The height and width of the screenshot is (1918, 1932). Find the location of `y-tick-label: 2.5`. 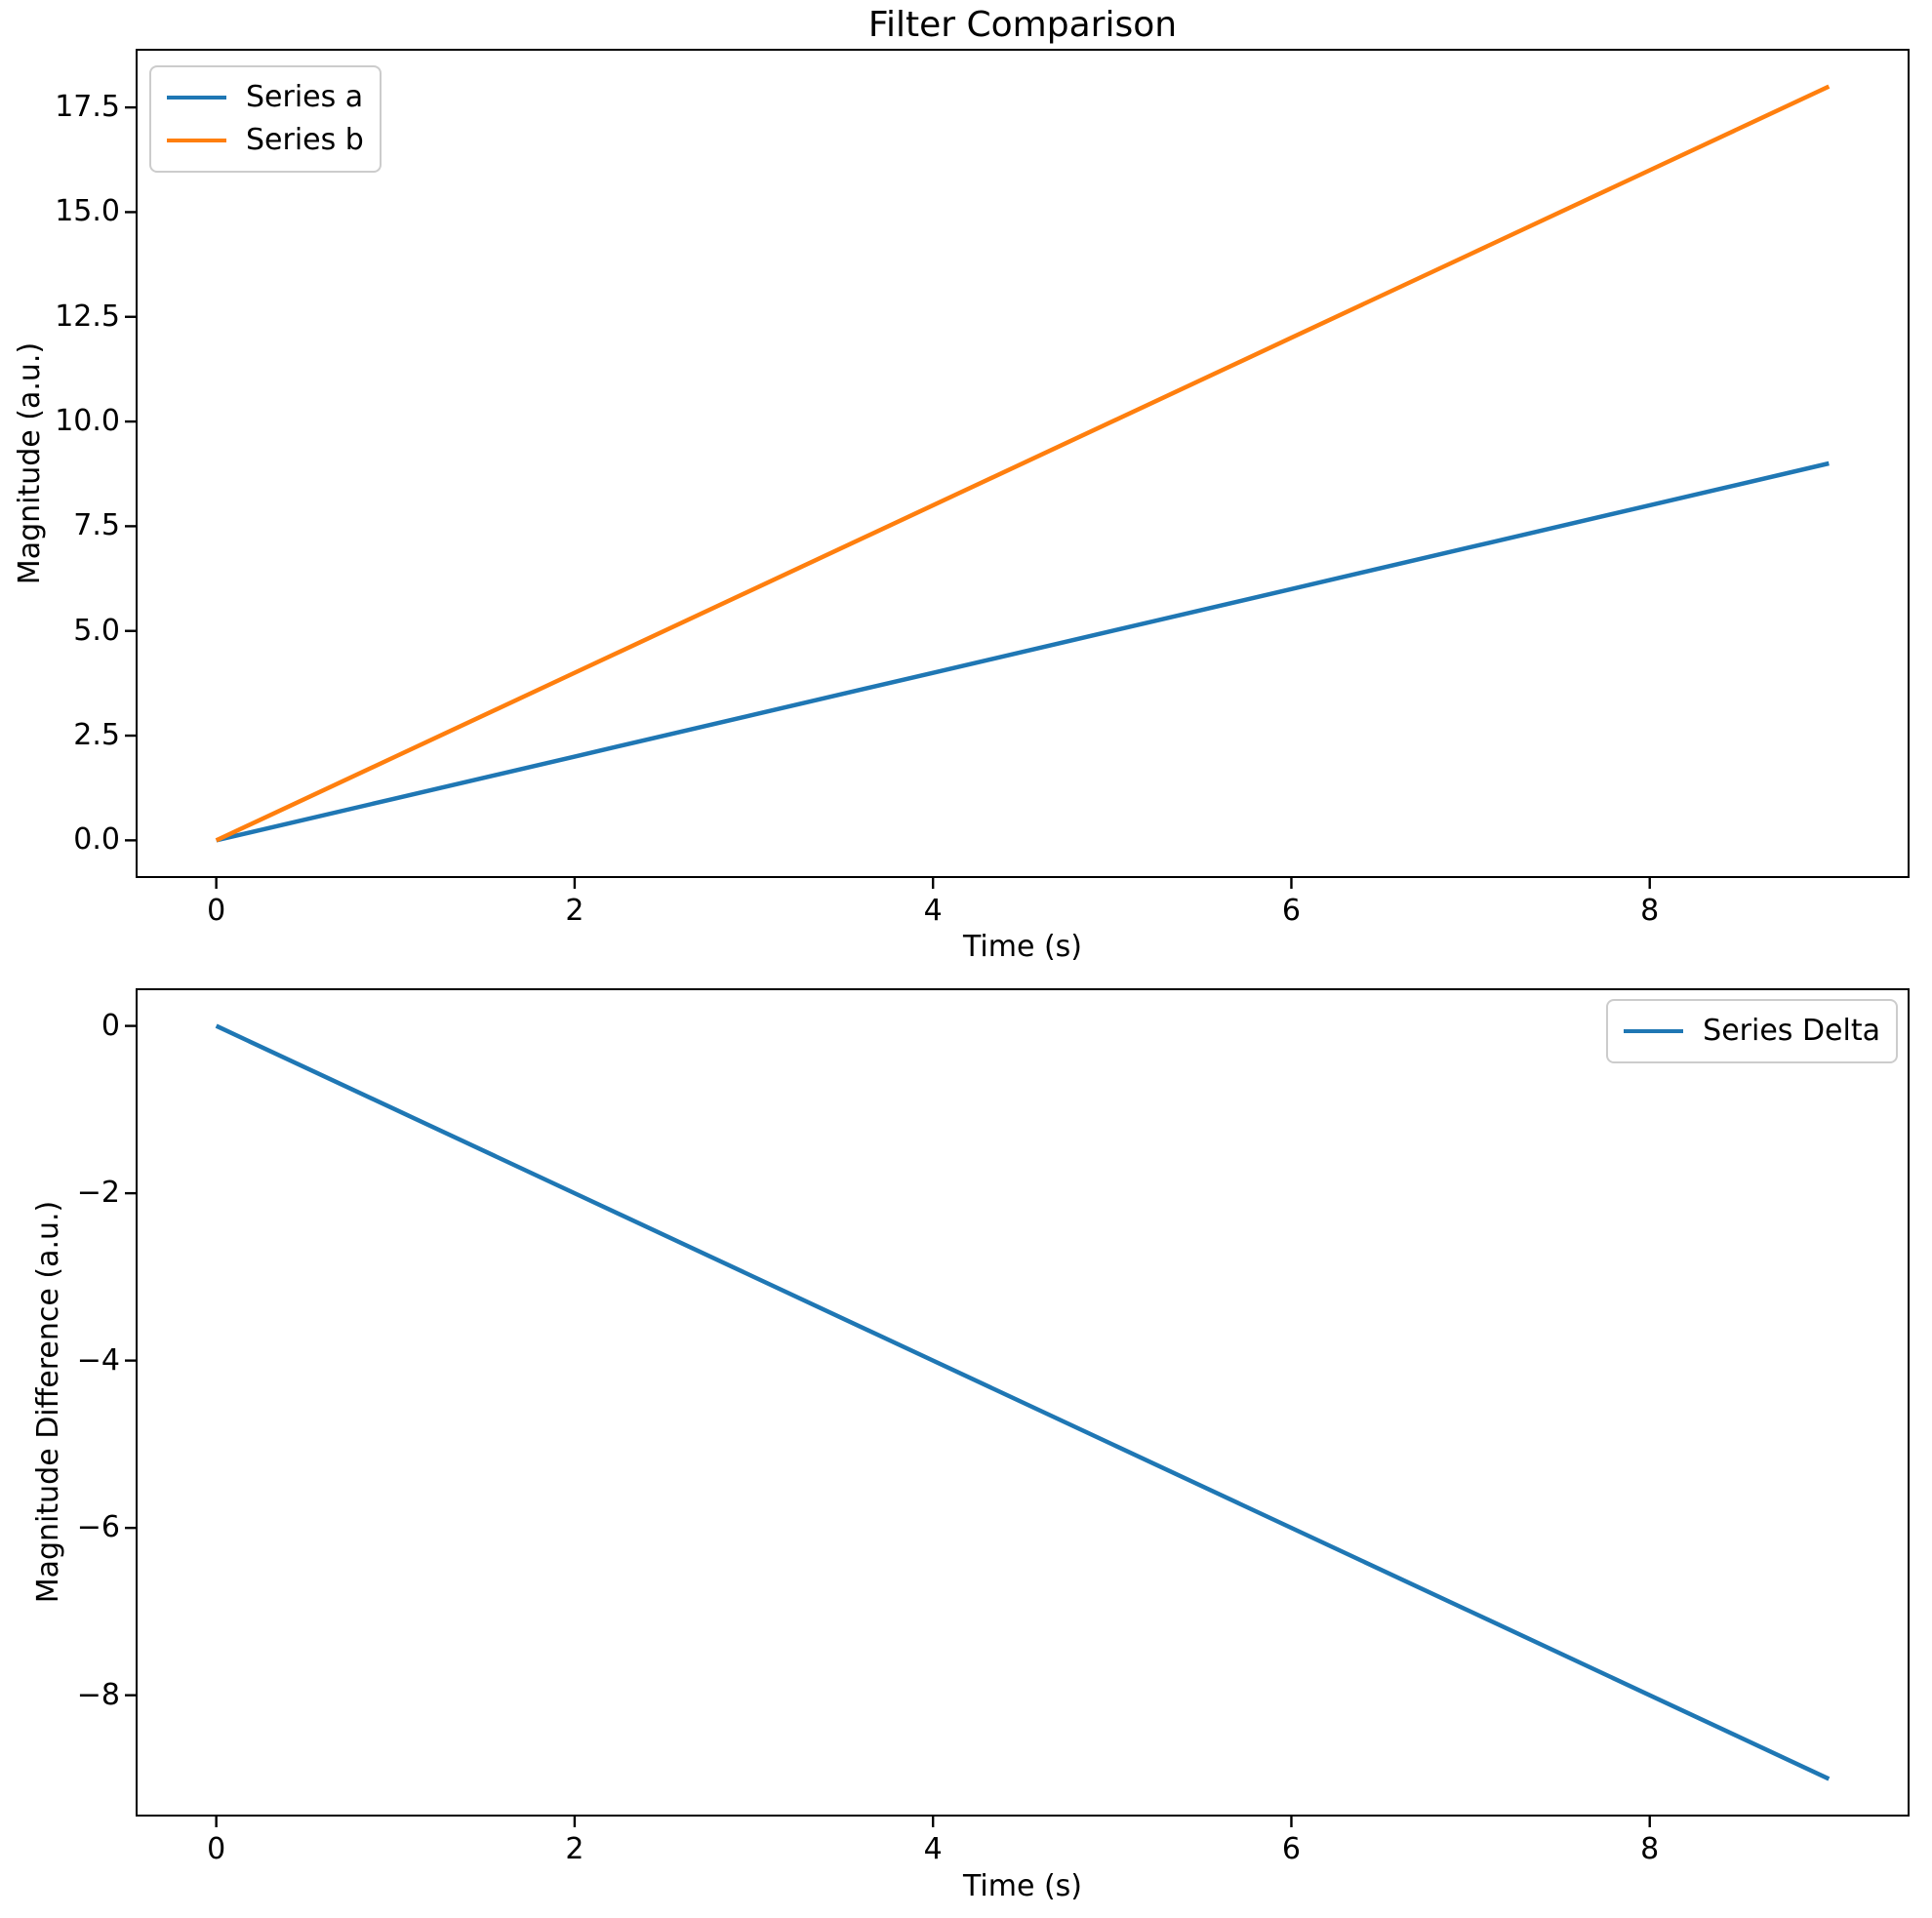

y-tick-label: 2.5 is located at coordinates (96, 735).